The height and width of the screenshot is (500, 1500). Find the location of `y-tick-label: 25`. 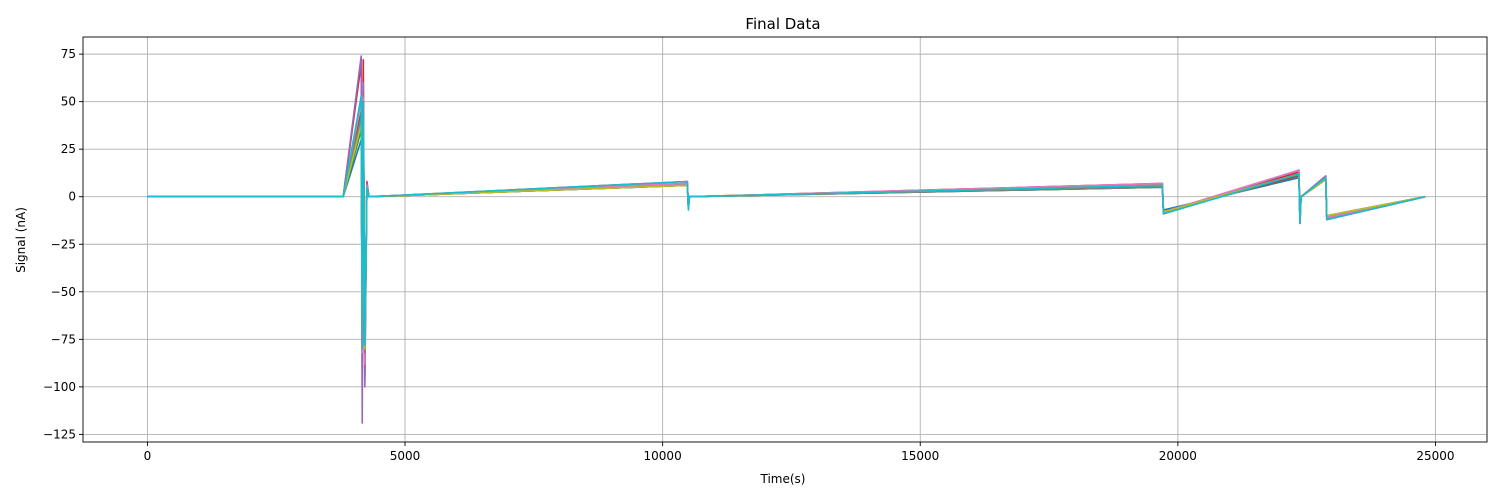

y-tick-label: 25 is located at coordinates (68, 149).